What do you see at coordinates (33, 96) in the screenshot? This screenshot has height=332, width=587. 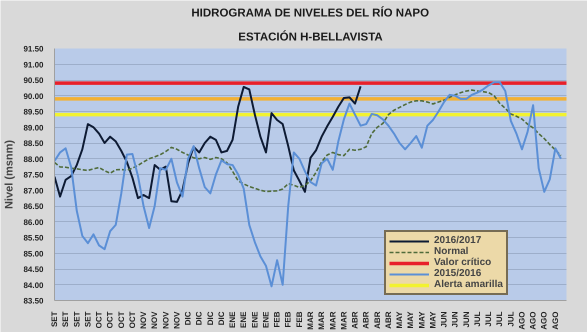 I see `y-tick-label: 90.00` at bounding box center [33, 96].